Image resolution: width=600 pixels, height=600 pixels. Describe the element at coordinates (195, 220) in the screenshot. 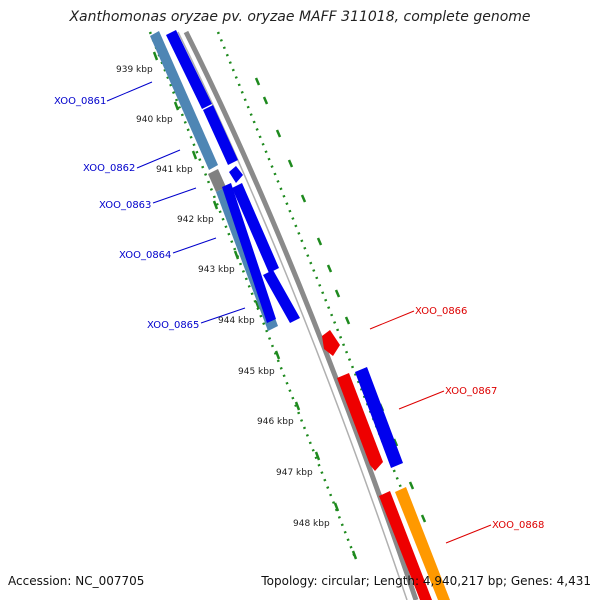

I see `scale-label: 942 kbp` at that location.